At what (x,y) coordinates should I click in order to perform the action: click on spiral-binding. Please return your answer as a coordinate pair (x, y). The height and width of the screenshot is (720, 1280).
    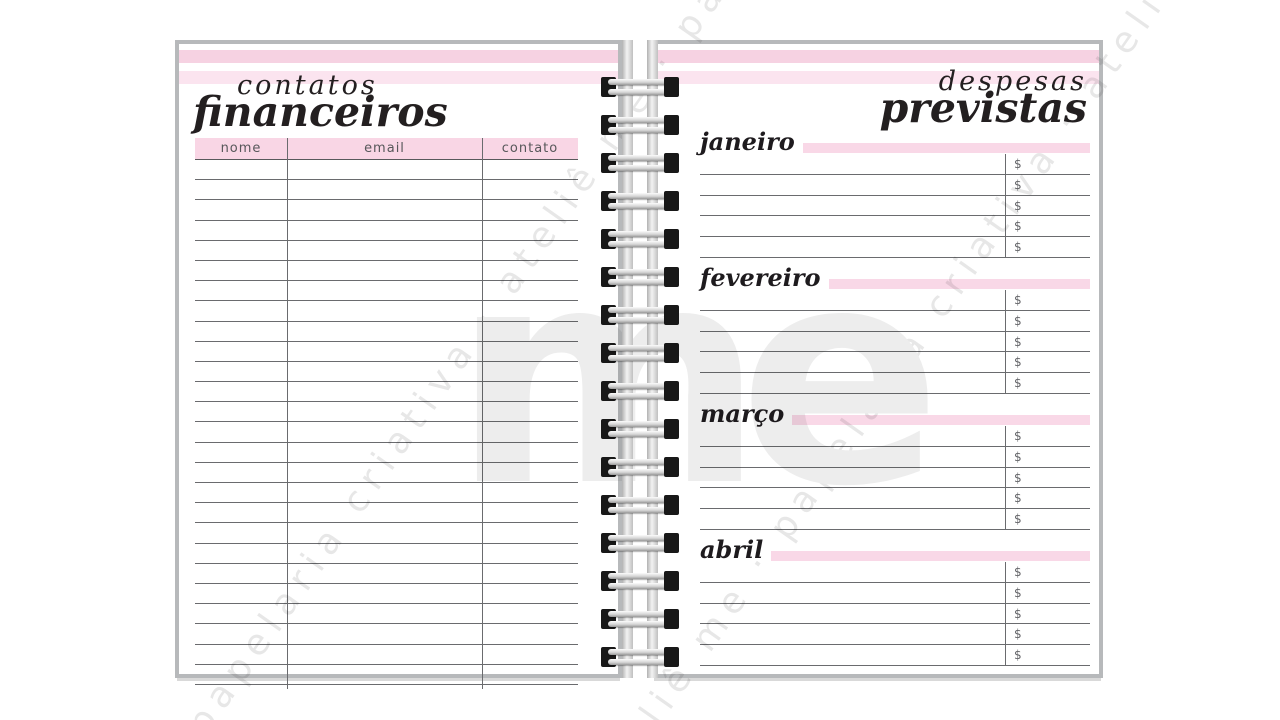
    Looking at the image, I should click on (640, 359).